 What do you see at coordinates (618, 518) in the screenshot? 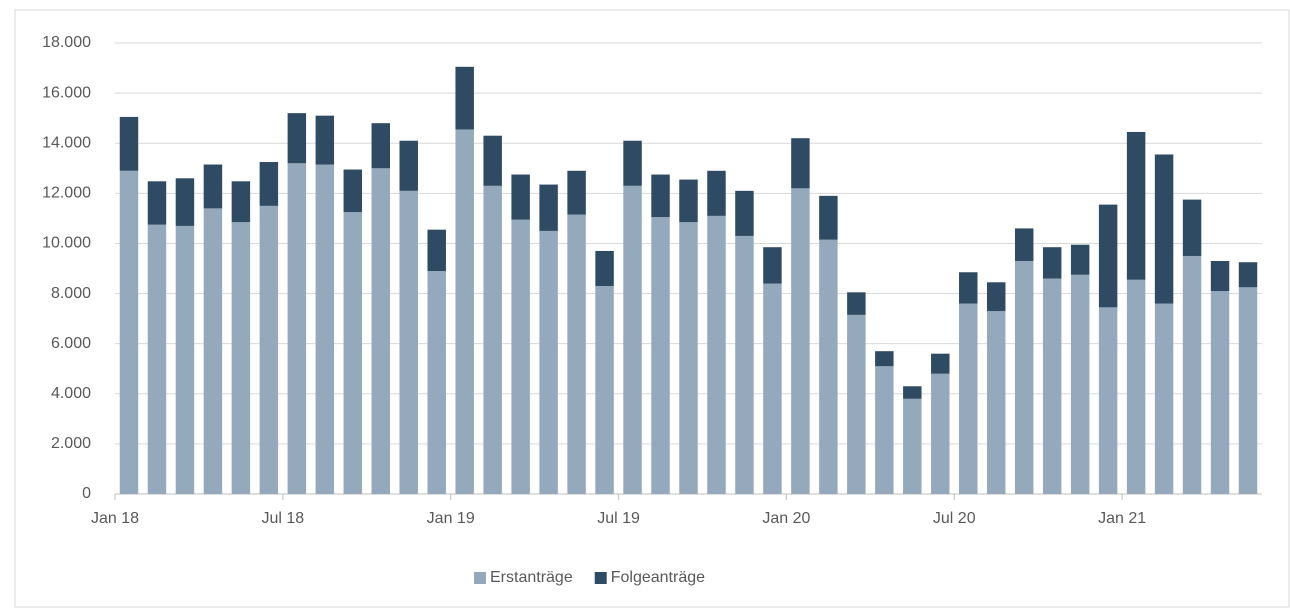
I see `x-tick-label: Jul 19` at bounding box center [618, 518].